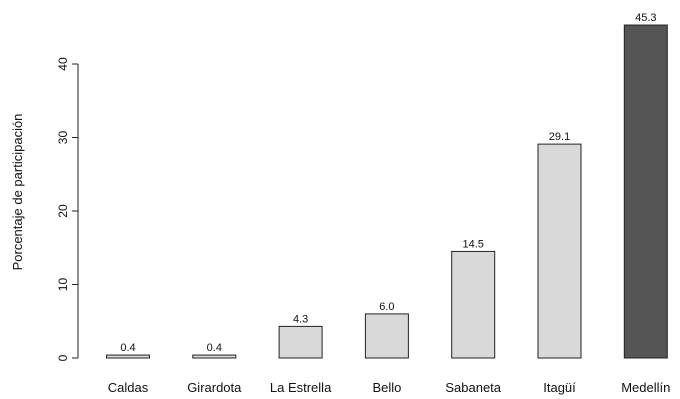 This screenshot has height=399, width=680. Describe the element at coordinates (386, 307) in the screenshot. I see `data-label: 6.0` at that location.